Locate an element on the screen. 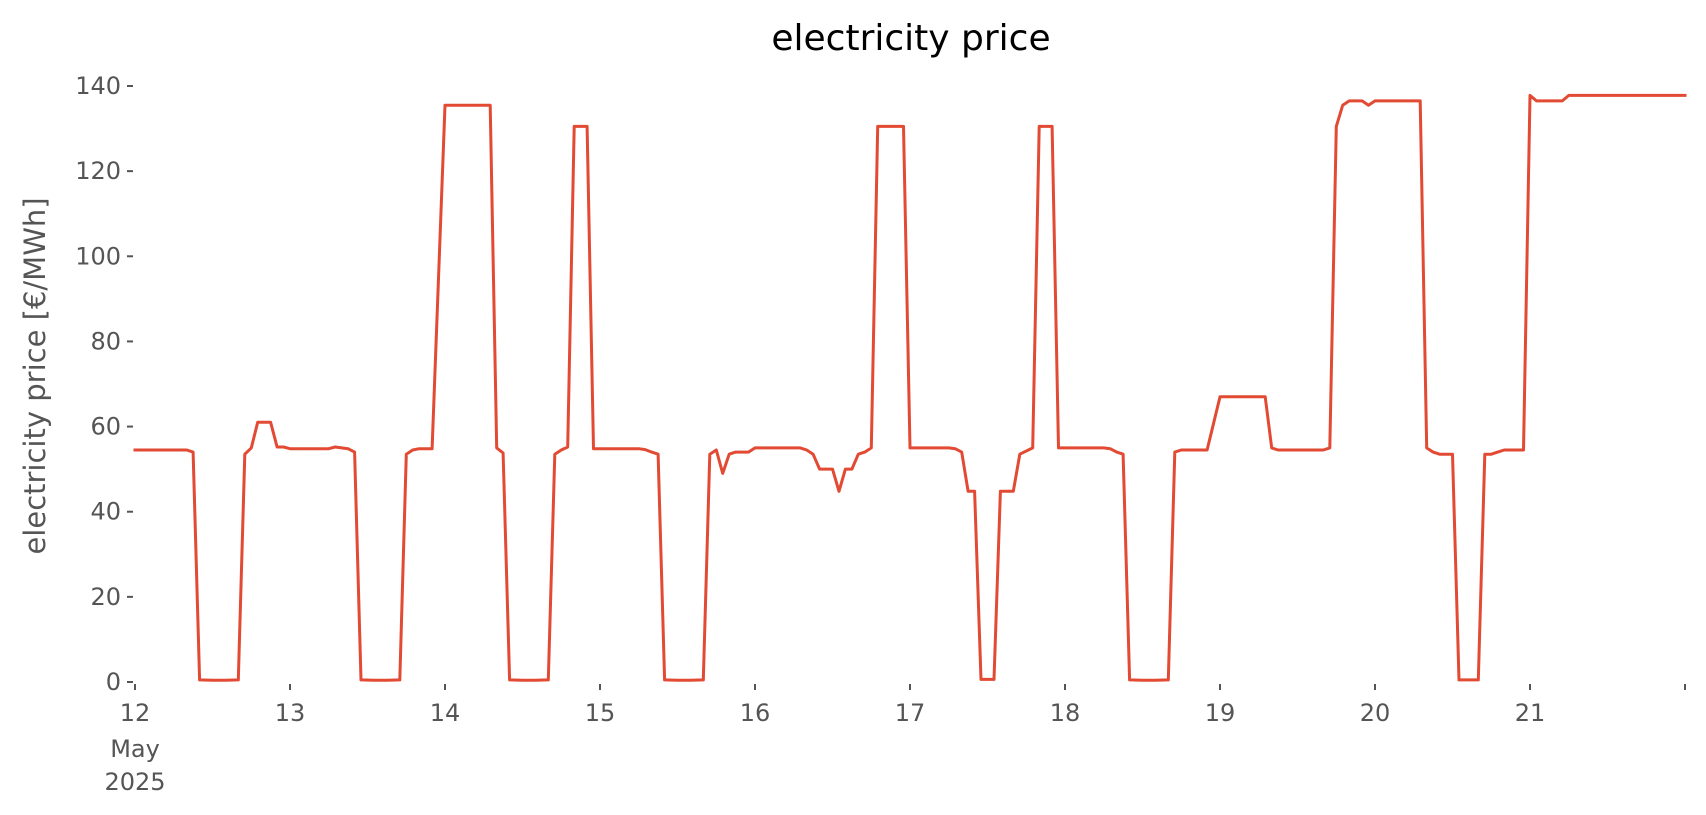 This screenshot has width=1706, height=815. y-tick-label: 0 is located at coordinates (113, 682).